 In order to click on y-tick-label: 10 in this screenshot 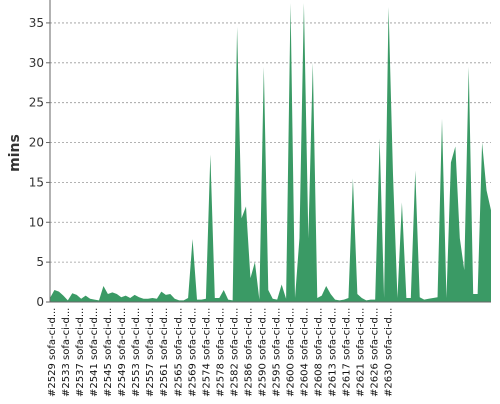, I will do `click(36, 222)`.